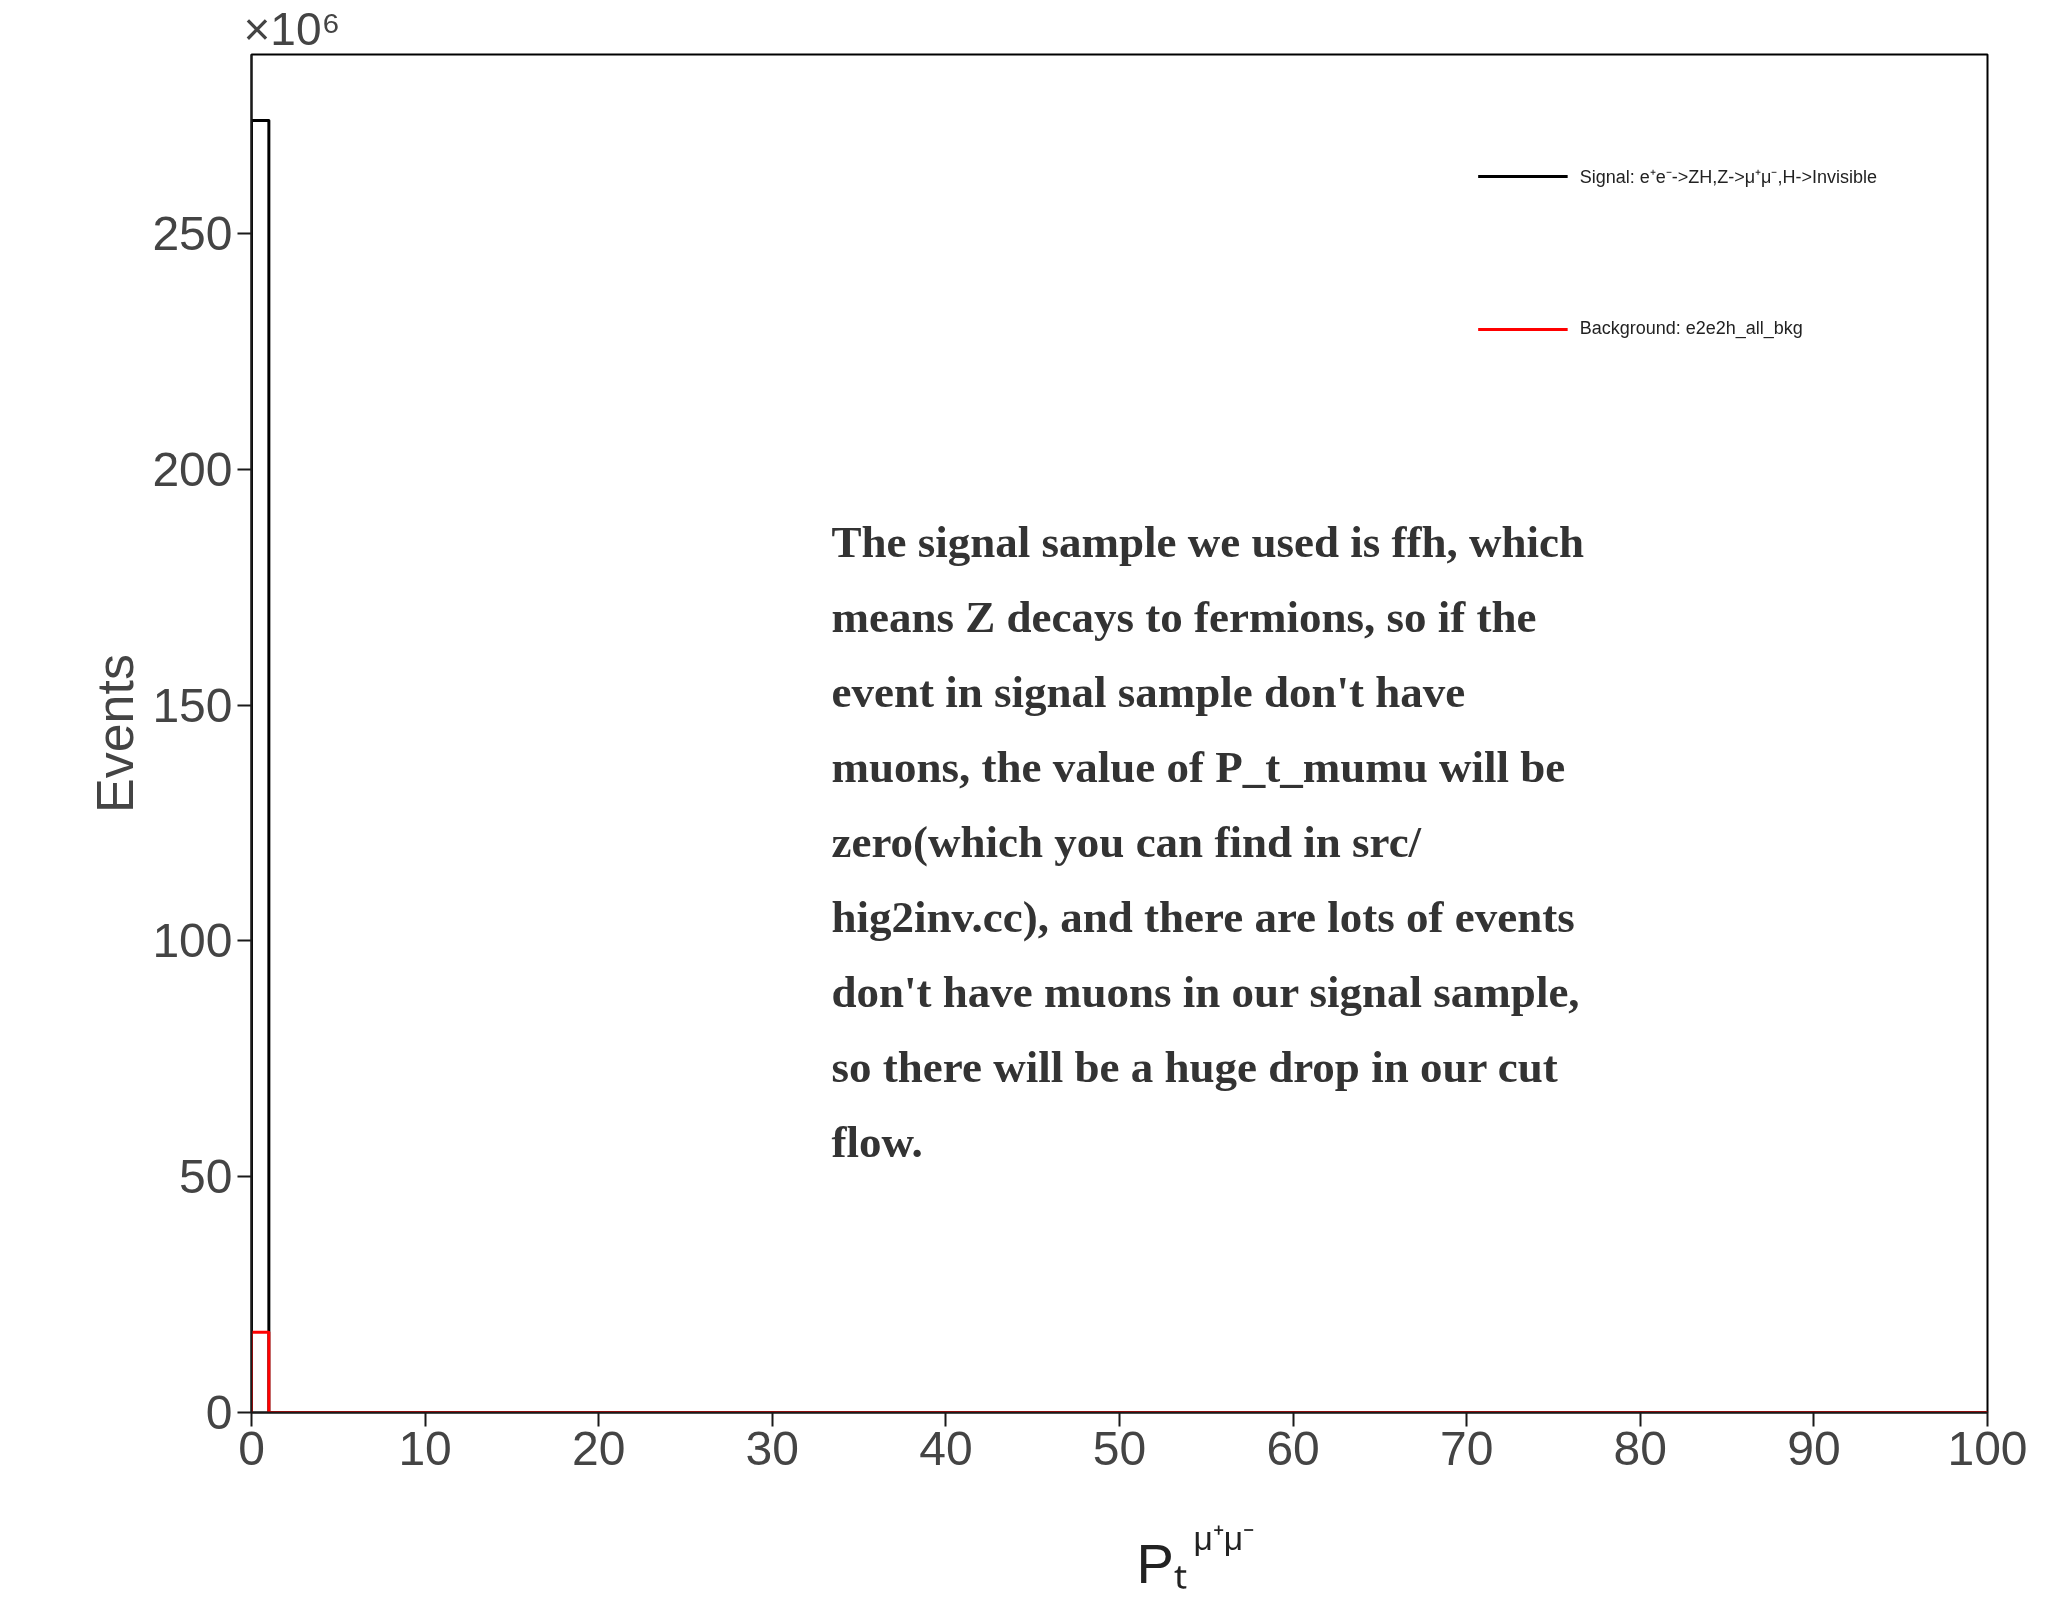 The height and width of the screenshot is (1608, 2050). I want to click on x-tick-label: 40, so click(946, 1448).